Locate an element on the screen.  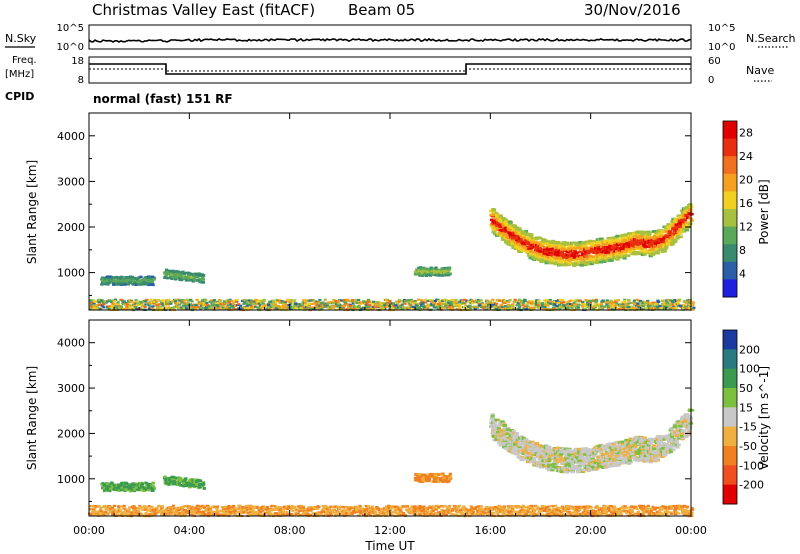
cpid-label: CPID is located at coordinates (19, 96).